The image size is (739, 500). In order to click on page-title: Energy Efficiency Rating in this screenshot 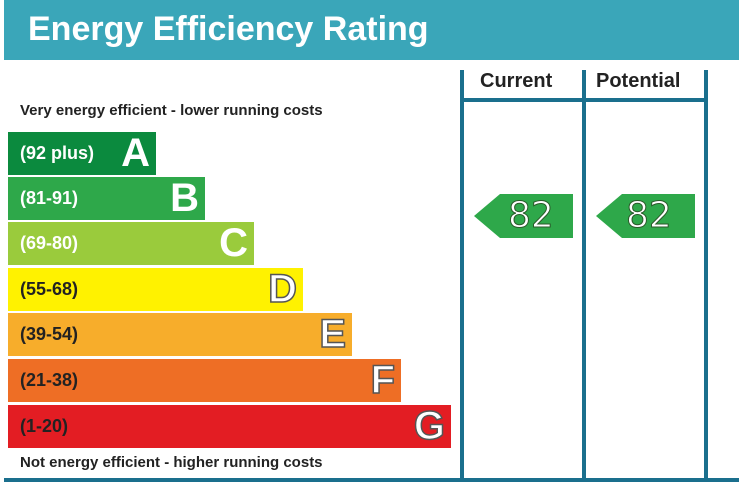, I will do `click(228, 29)`.